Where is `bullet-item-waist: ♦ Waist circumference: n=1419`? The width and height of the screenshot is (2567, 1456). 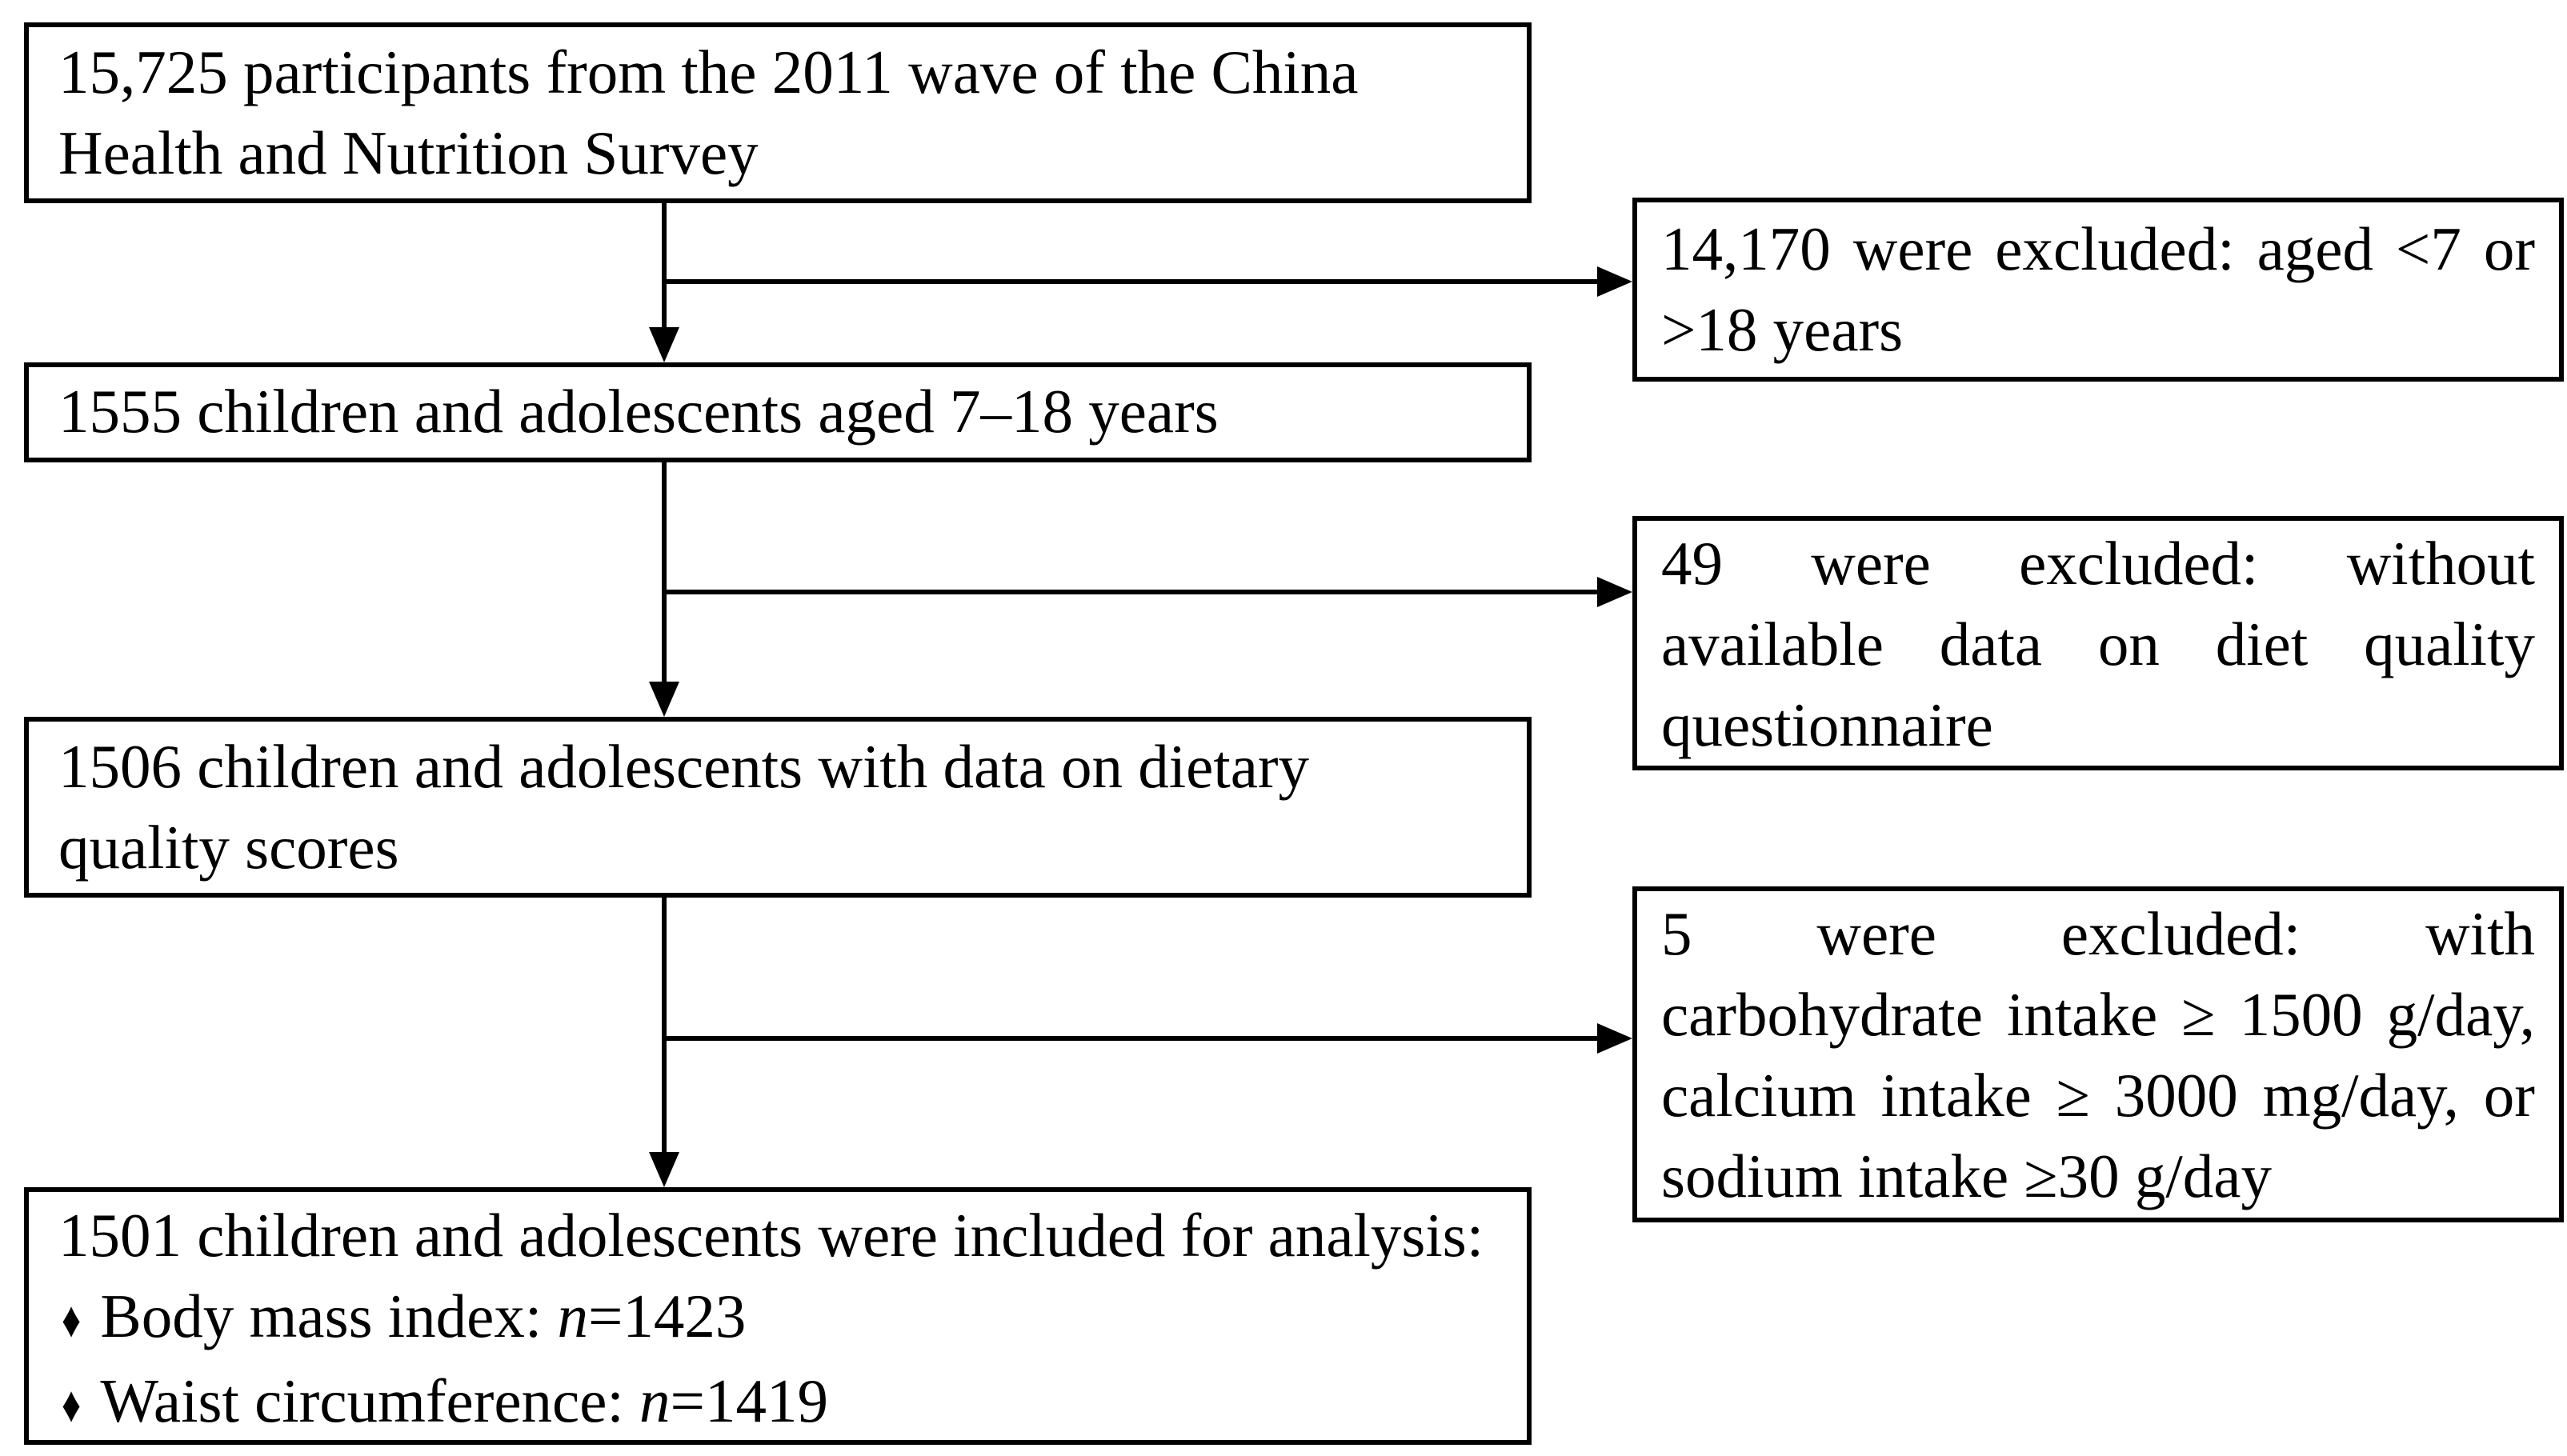 bullet-item-waist: ♦ Waist circumference: n=1419 is located at coordinates (783, 1403).